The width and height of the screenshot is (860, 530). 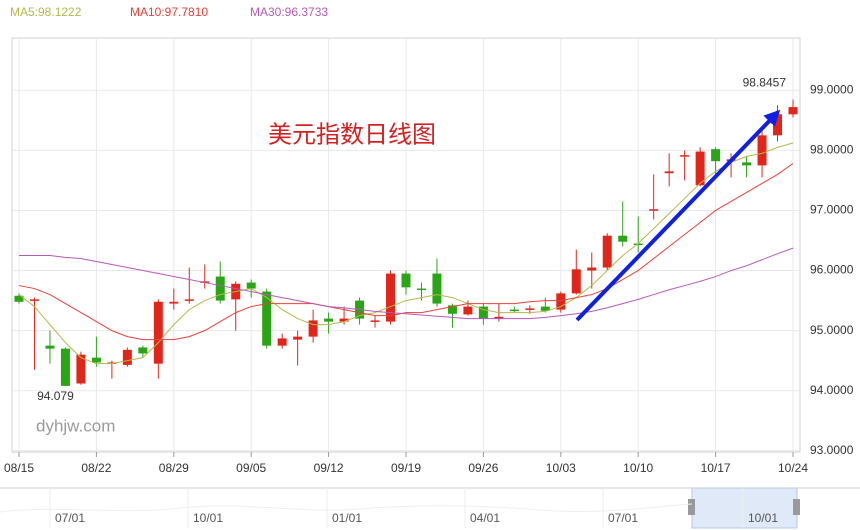 I want to click on x-tick-label: 08/29, so click(x=174, y=468).